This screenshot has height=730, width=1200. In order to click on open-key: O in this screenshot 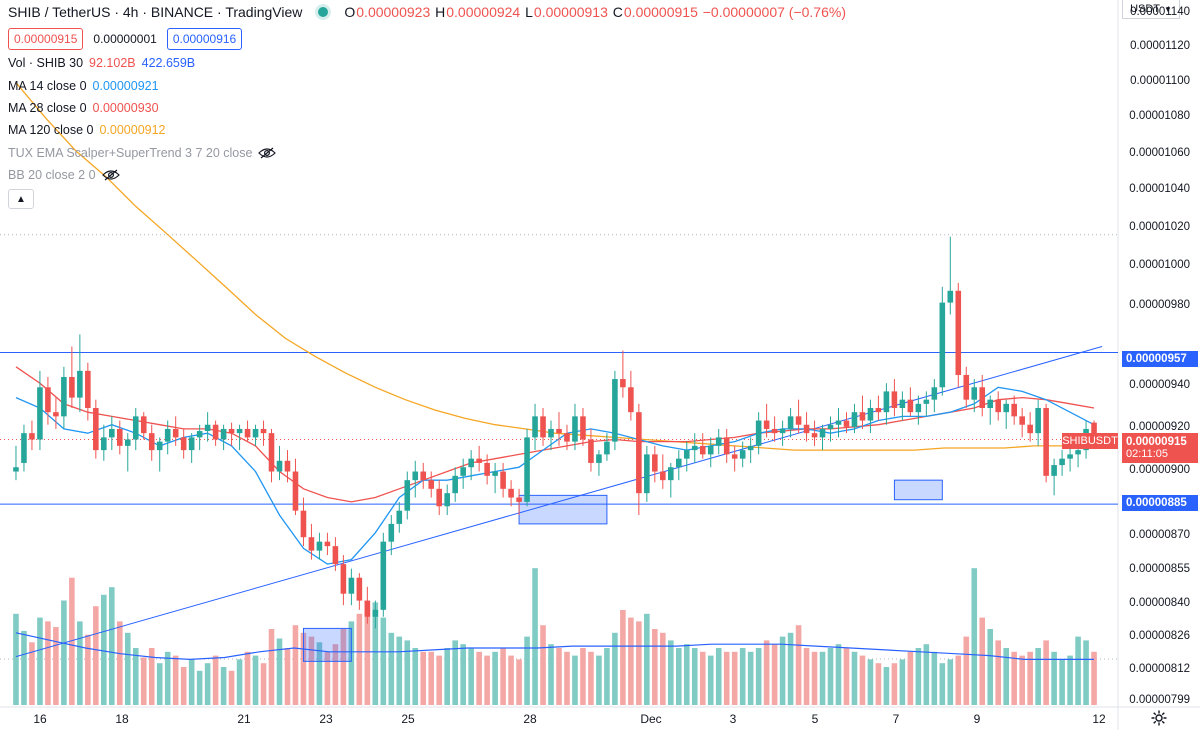, I will do `click(350, 12)`.